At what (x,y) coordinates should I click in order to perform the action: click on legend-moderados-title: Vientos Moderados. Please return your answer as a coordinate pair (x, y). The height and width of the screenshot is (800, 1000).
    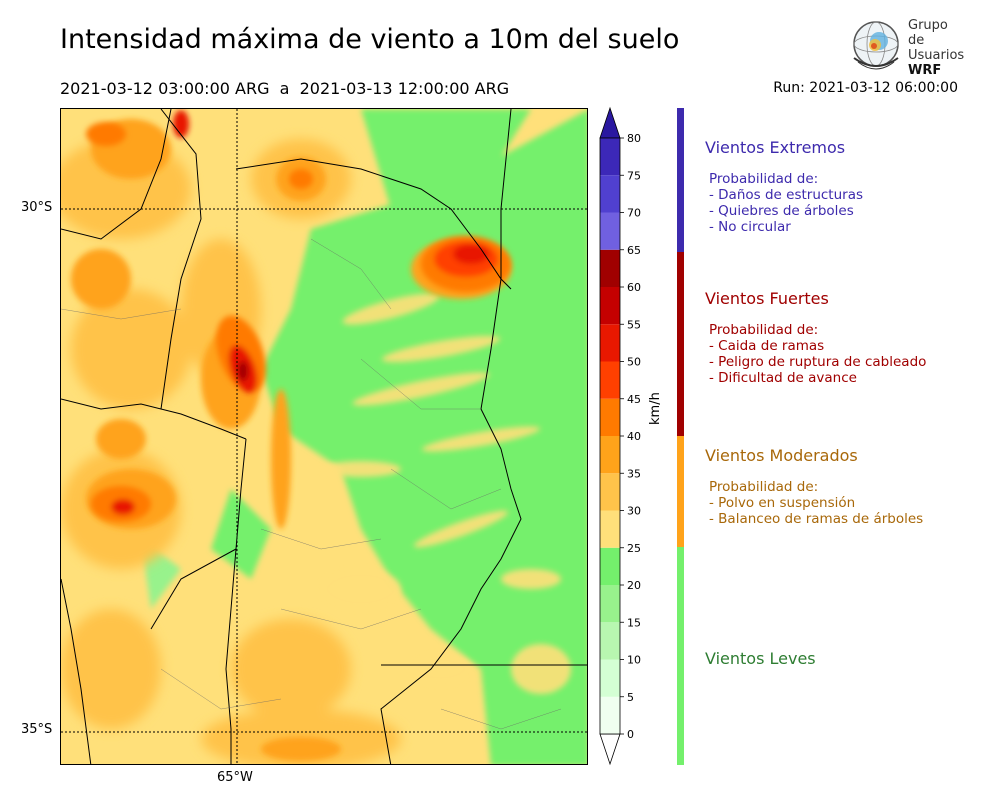
    Looking at the image, I should click on (781, 455).